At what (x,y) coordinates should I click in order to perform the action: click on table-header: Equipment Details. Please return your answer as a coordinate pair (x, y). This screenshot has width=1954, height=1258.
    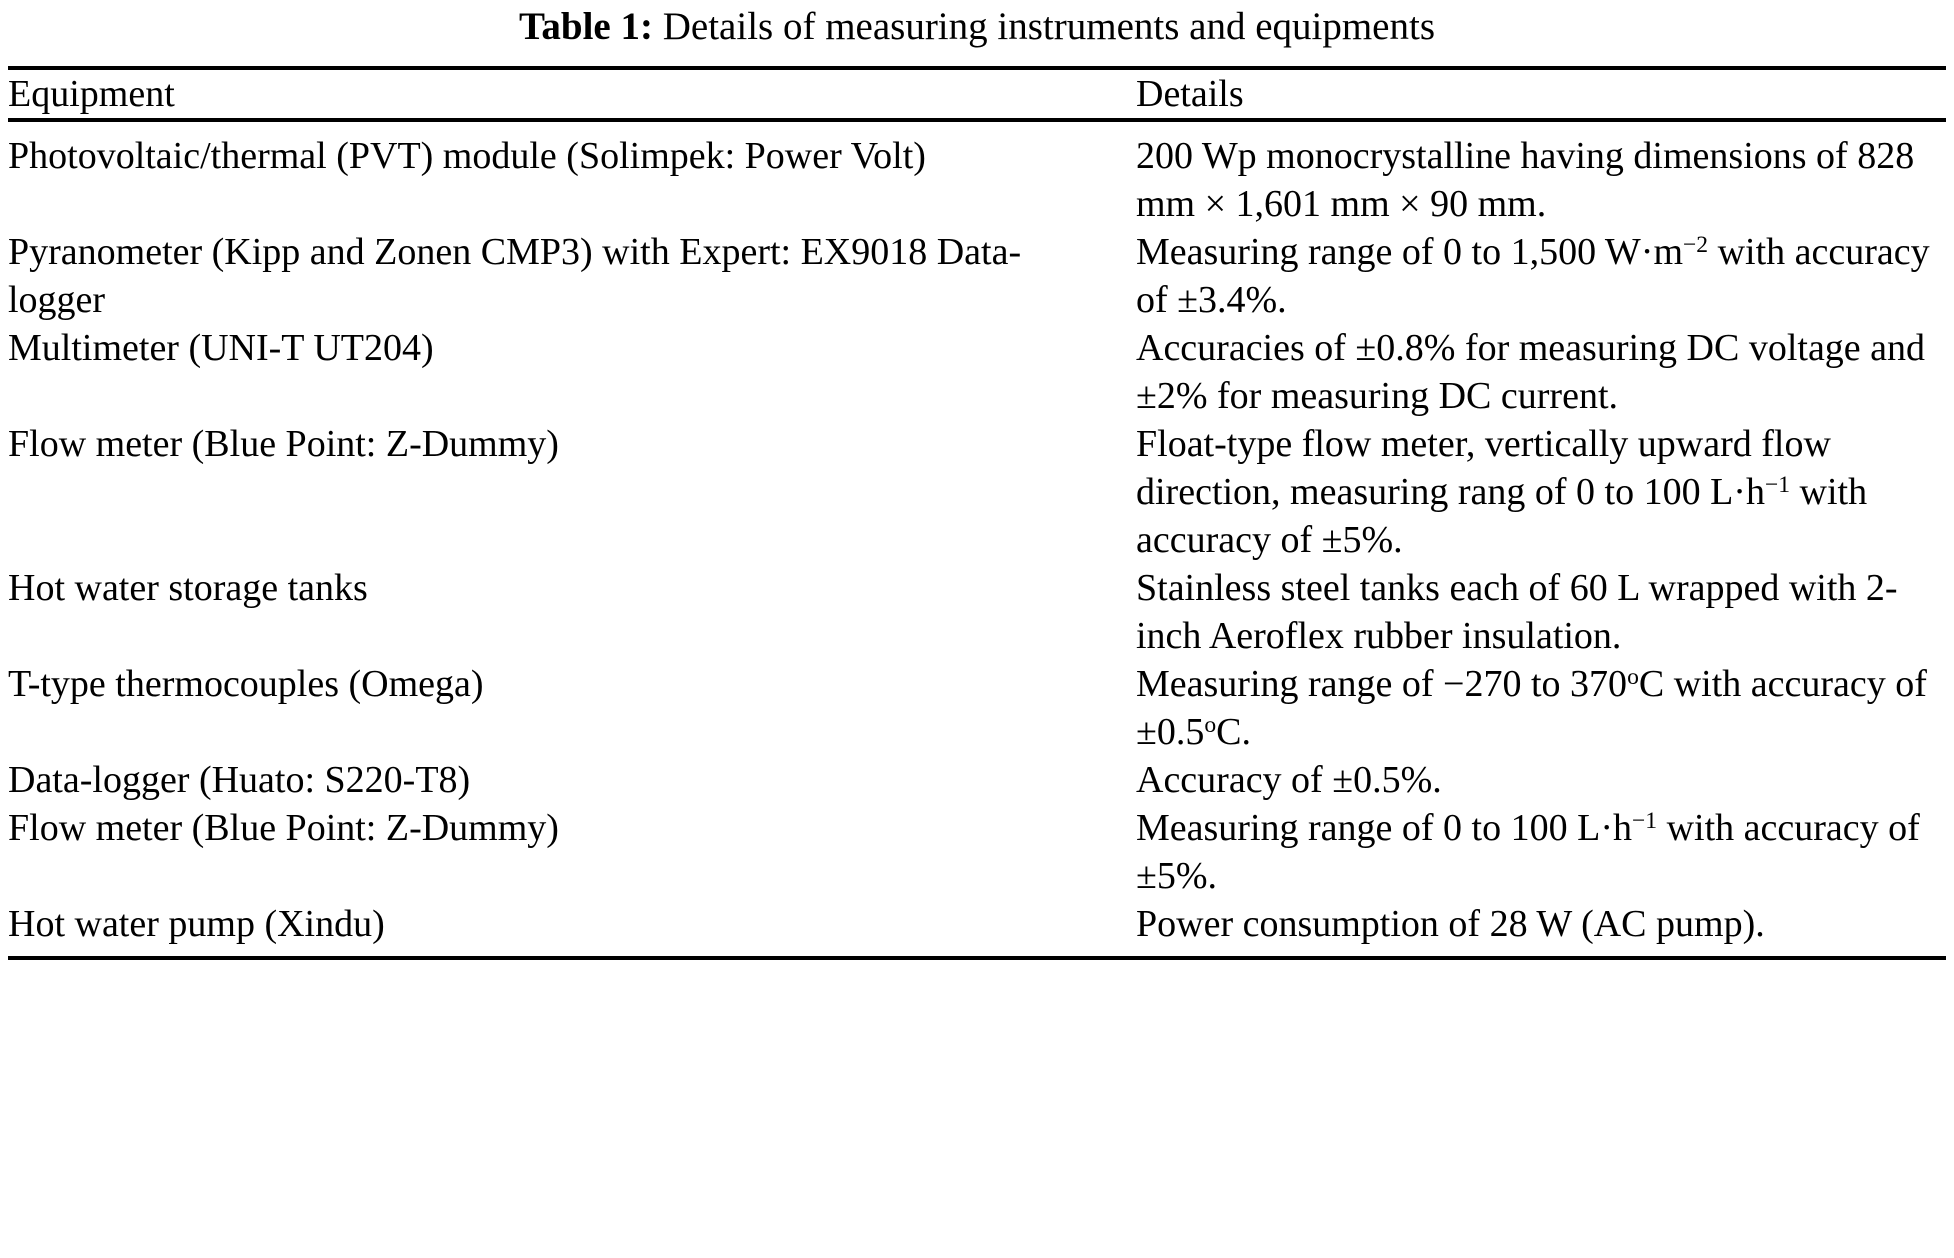
    Looking at the image, I should click on (977, 94).